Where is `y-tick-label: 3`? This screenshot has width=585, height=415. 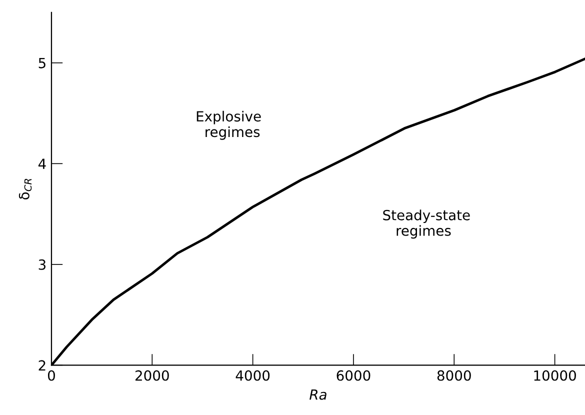 y-tick-label: 3 is located at coordinates (42, 264).